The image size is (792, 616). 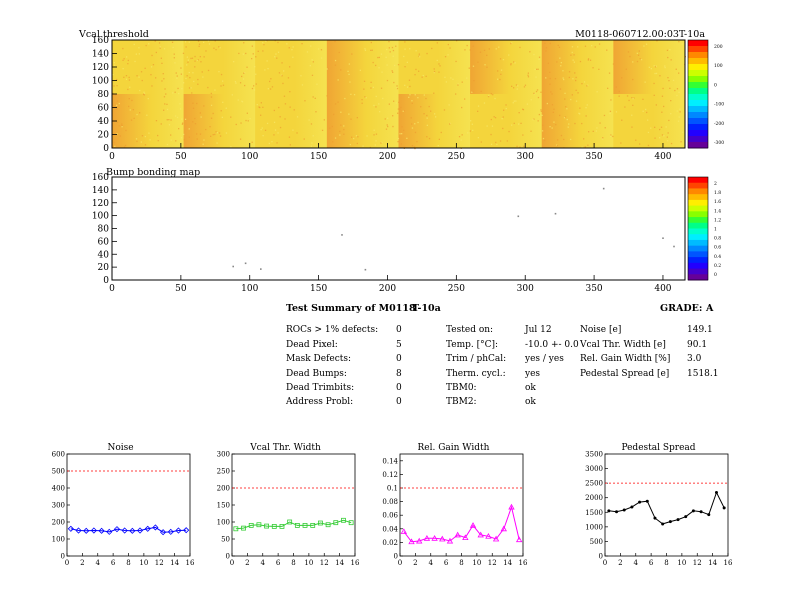 What do you see at coordinates (387, 289) in the screenshot?
I see `bump-x-tick-label: 200` at bounding box center [387, 289].